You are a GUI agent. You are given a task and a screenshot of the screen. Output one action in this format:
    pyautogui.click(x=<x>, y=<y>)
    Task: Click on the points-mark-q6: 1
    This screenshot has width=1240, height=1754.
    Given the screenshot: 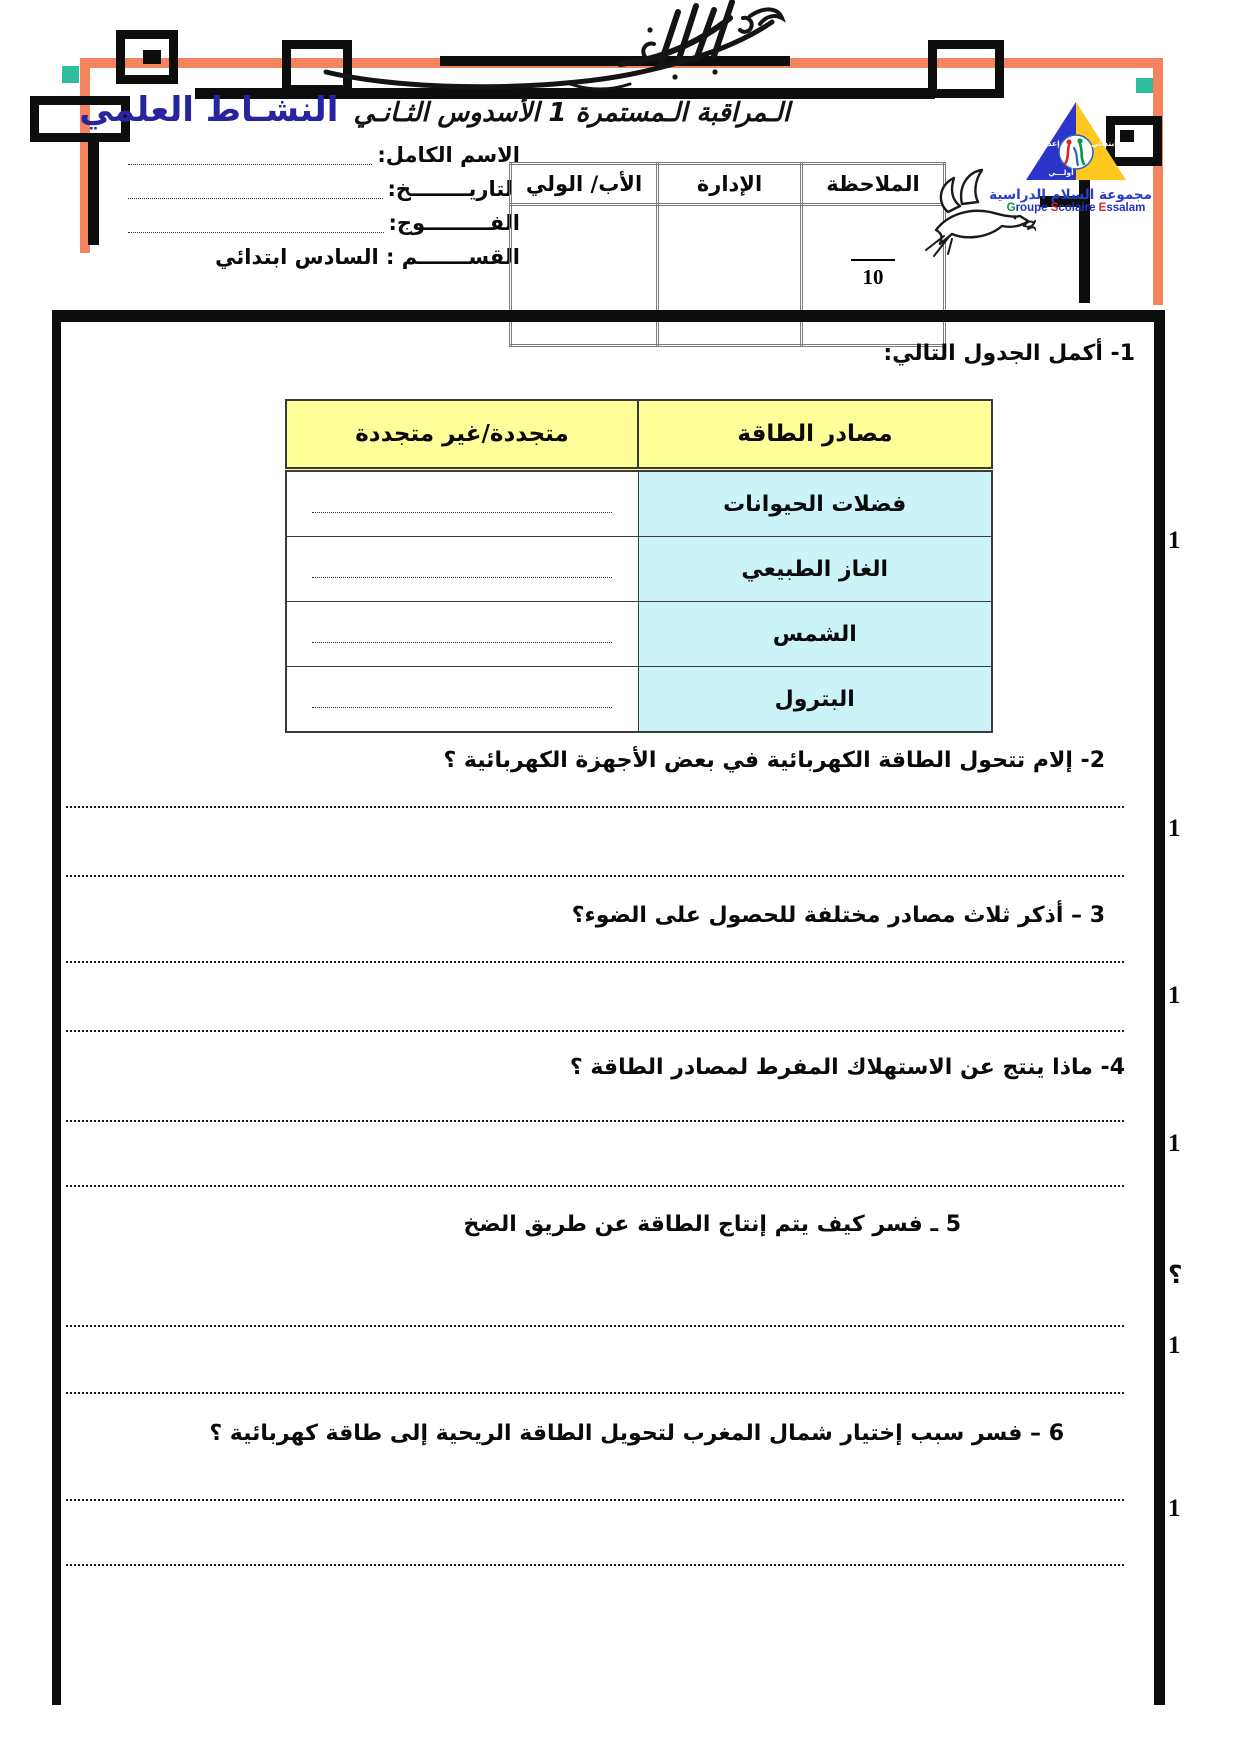 What is the action you would take?
    pyautogui.click(x=1174, y=1508)
    